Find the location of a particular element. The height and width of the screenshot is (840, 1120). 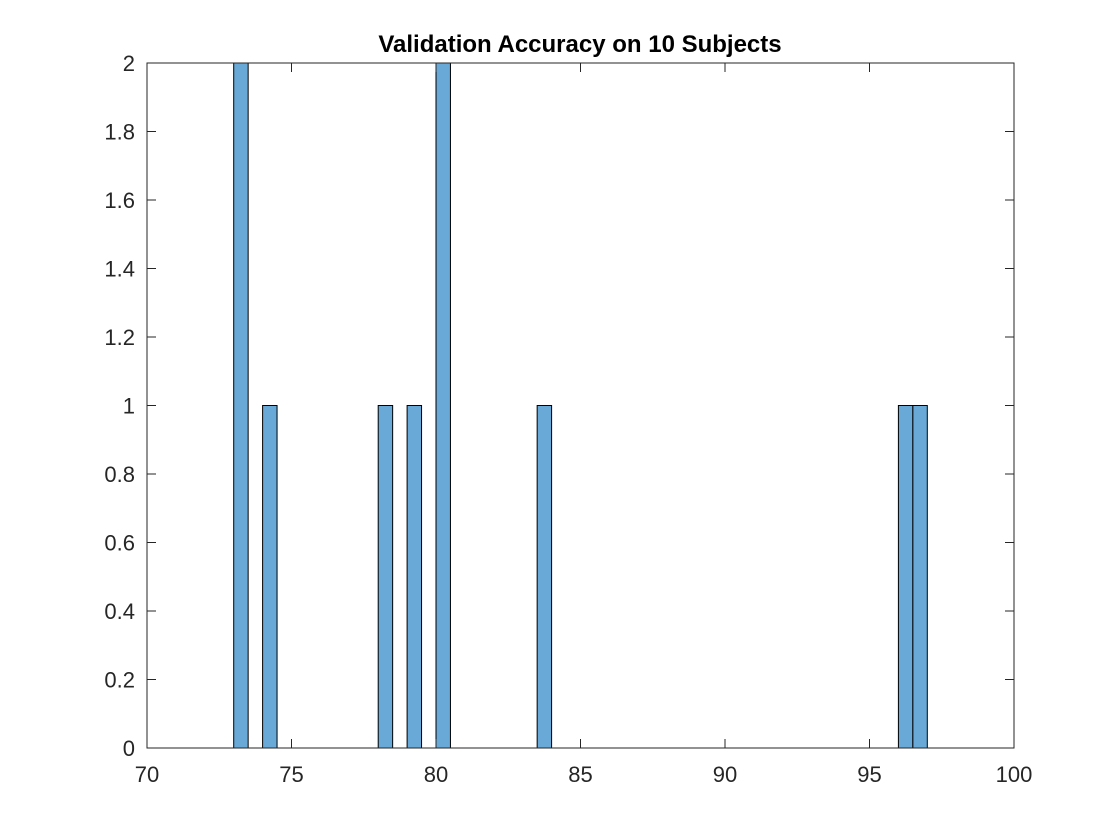

y-tick-label: 2 is located at coordinates (129, 63).